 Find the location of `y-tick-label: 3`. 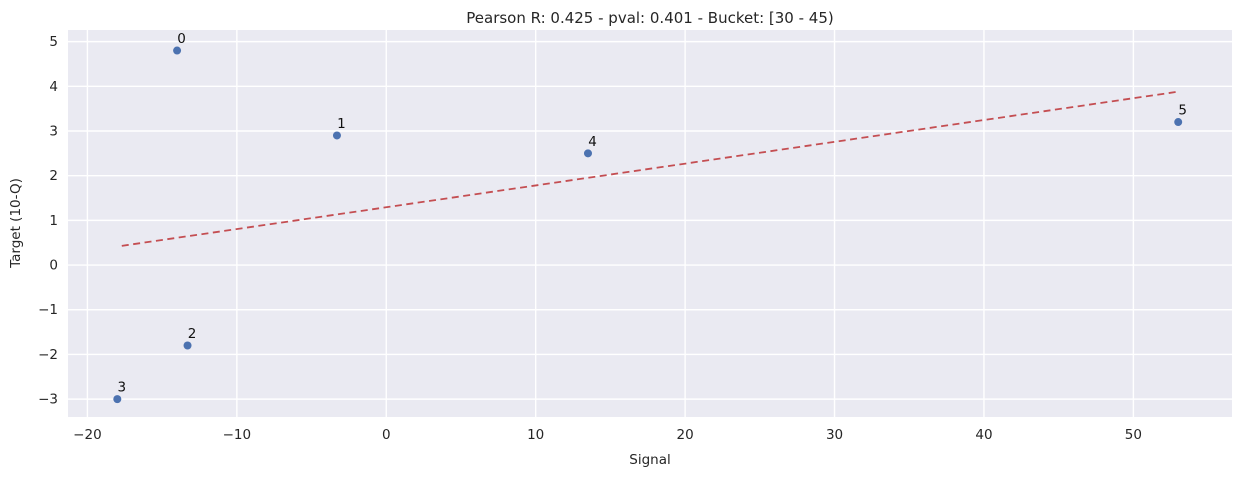

y-tick-label: 3 is located at coordinates (53, 131).